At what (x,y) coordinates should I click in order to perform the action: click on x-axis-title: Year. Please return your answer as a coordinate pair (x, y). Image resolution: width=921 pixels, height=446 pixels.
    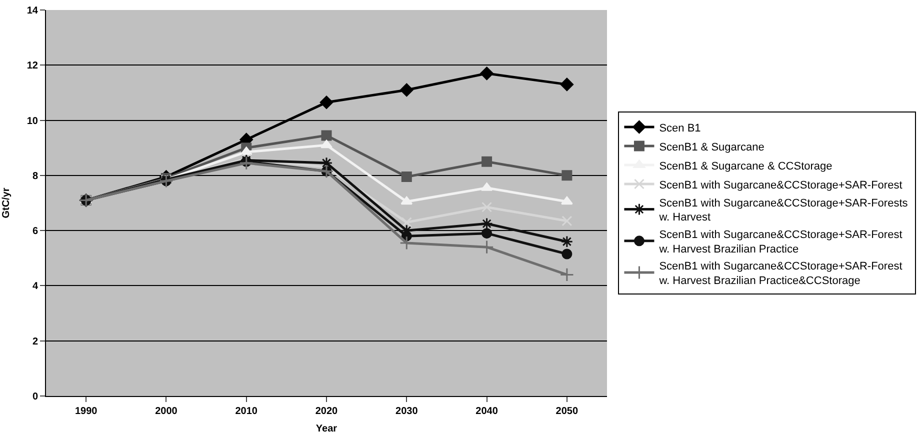
    Looking at the image, I should click on (327, 429).